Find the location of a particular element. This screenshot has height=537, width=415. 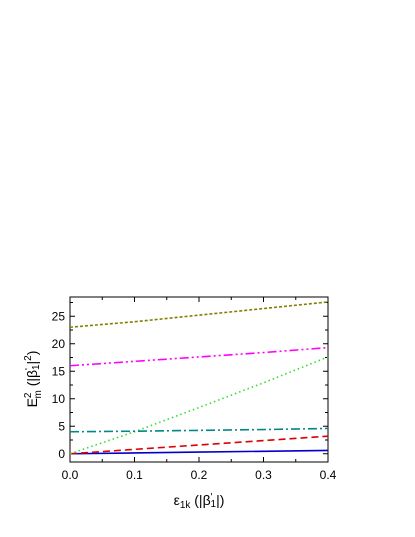

x-tick-label: 0.3 is located at coordinates (263, 475).